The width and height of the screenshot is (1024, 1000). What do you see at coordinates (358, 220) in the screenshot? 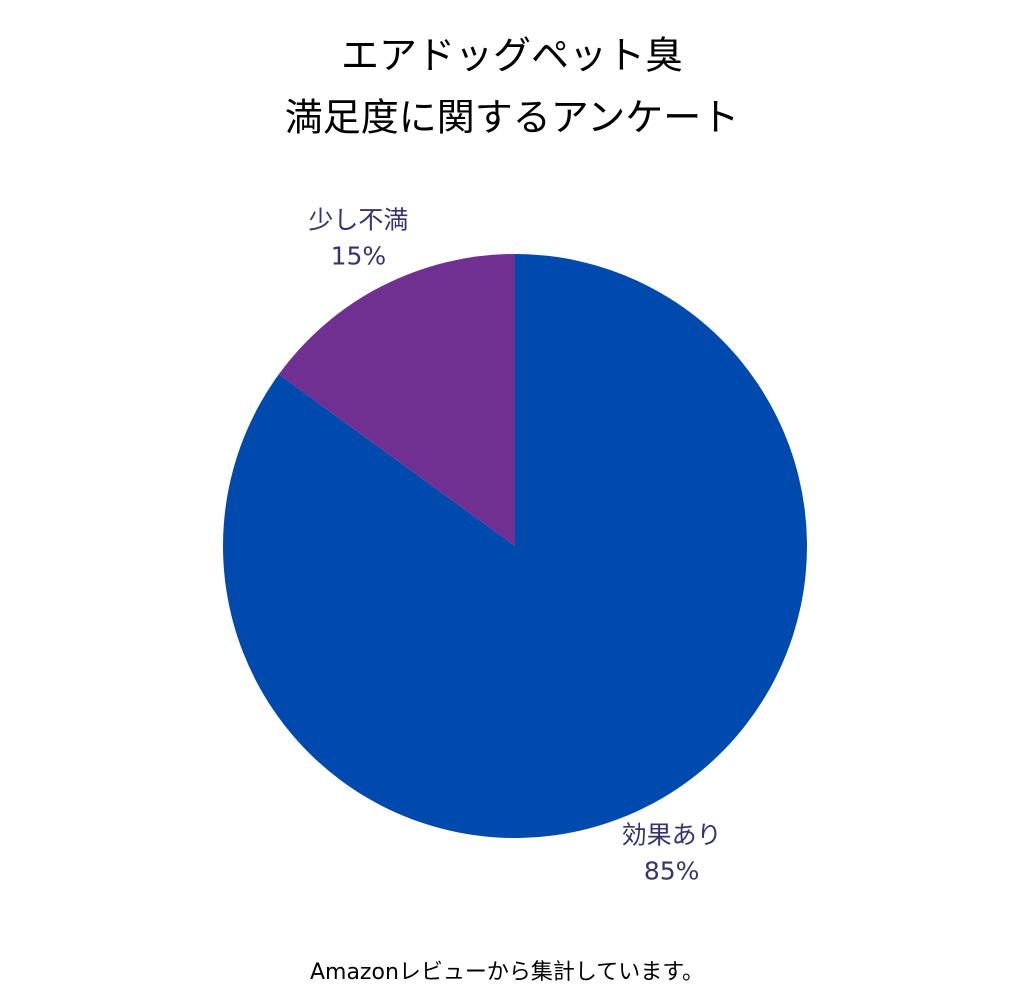
I see `slice-label: 少し不満` at bounding box center [358, 220].